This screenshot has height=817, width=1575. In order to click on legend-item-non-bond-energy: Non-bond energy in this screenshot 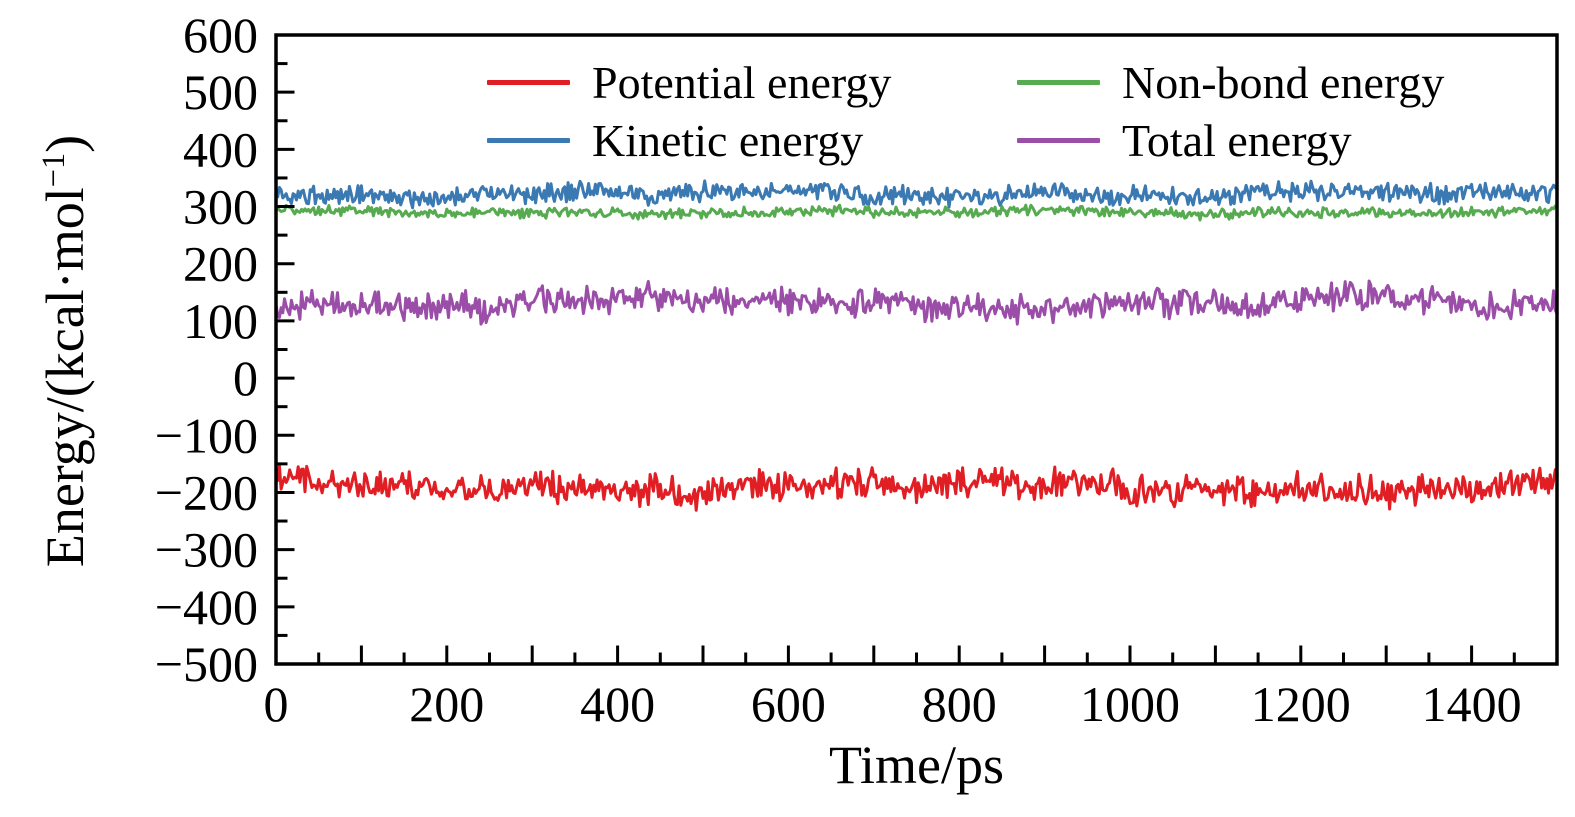, I will do `click(1231, 82)`.